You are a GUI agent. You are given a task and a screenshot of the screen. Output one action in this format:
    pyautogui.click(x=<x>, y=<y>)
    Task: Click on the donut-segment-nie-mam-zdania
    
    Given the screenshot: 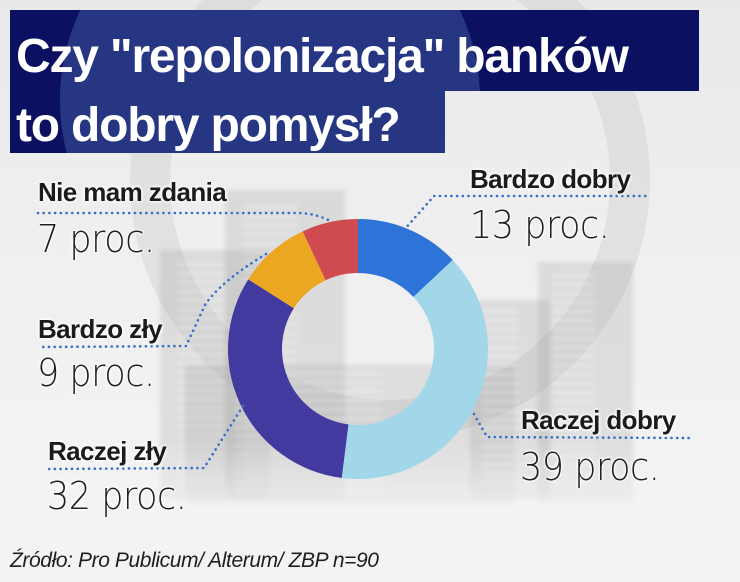 What is the action you would take?
    pyautogui.click(x=330, y=250)
    